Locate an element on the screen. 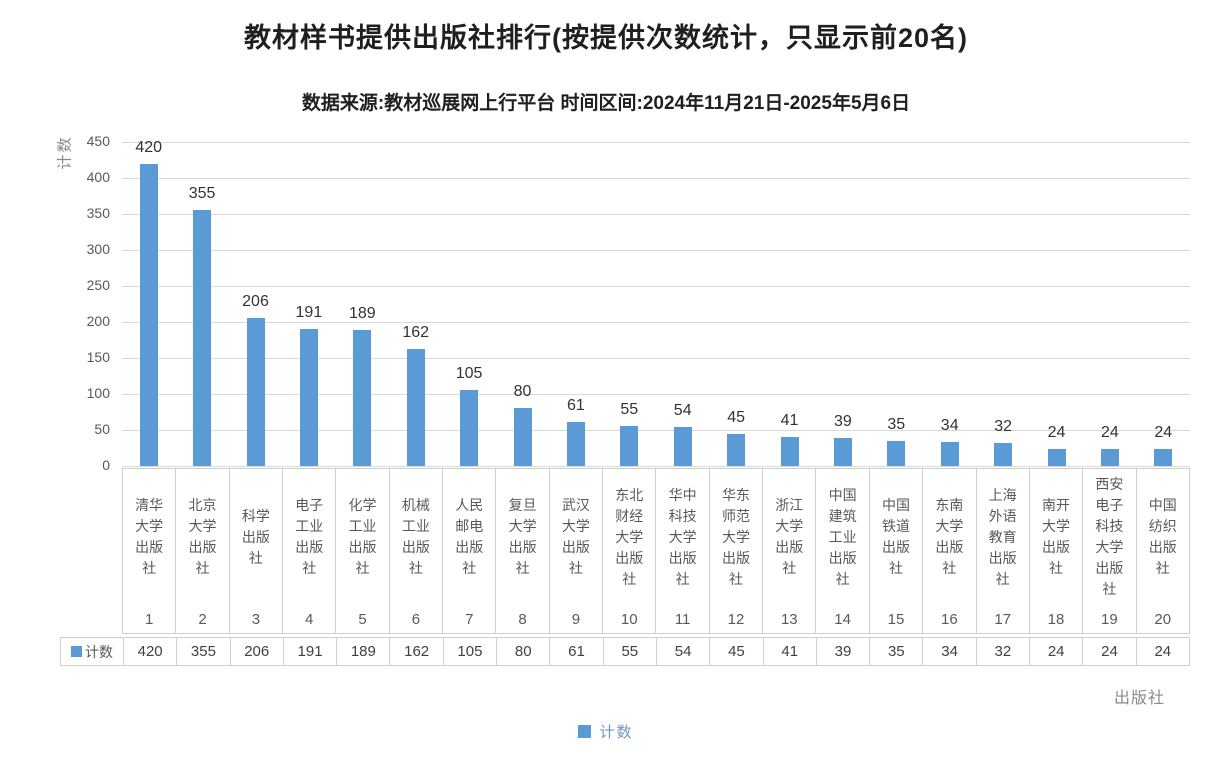 This screenshot has height=762, width=1212. y-axis-tick-350: 350 is located at coordinates (98, 213).